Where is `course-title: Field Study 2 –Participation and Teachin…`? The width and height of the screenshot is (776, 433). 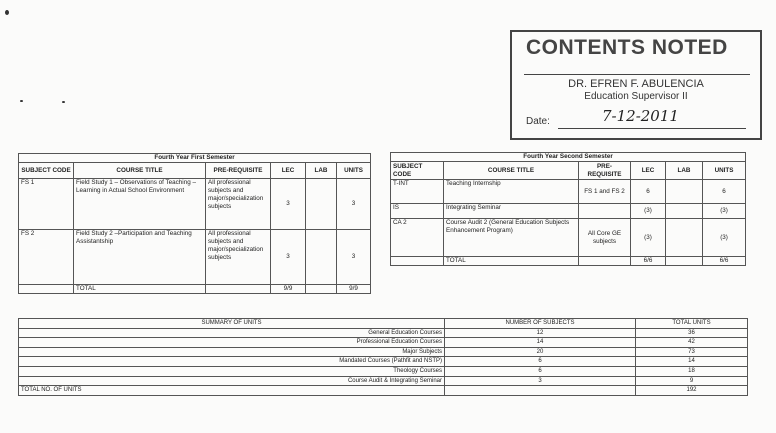
course-title: Field Study 2 –Participation and Teachin… is located at coordinates (139, 257).